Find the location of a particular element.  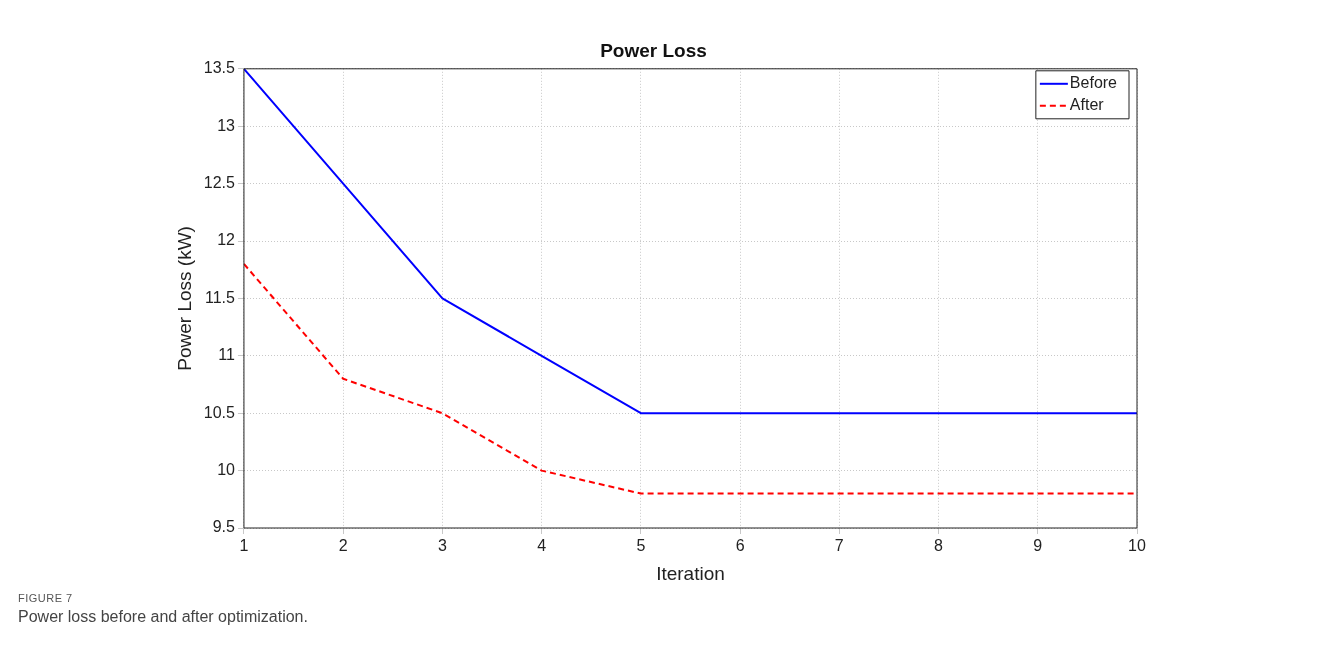

x-tick-label: 4 is located at coordinates (542, 546).